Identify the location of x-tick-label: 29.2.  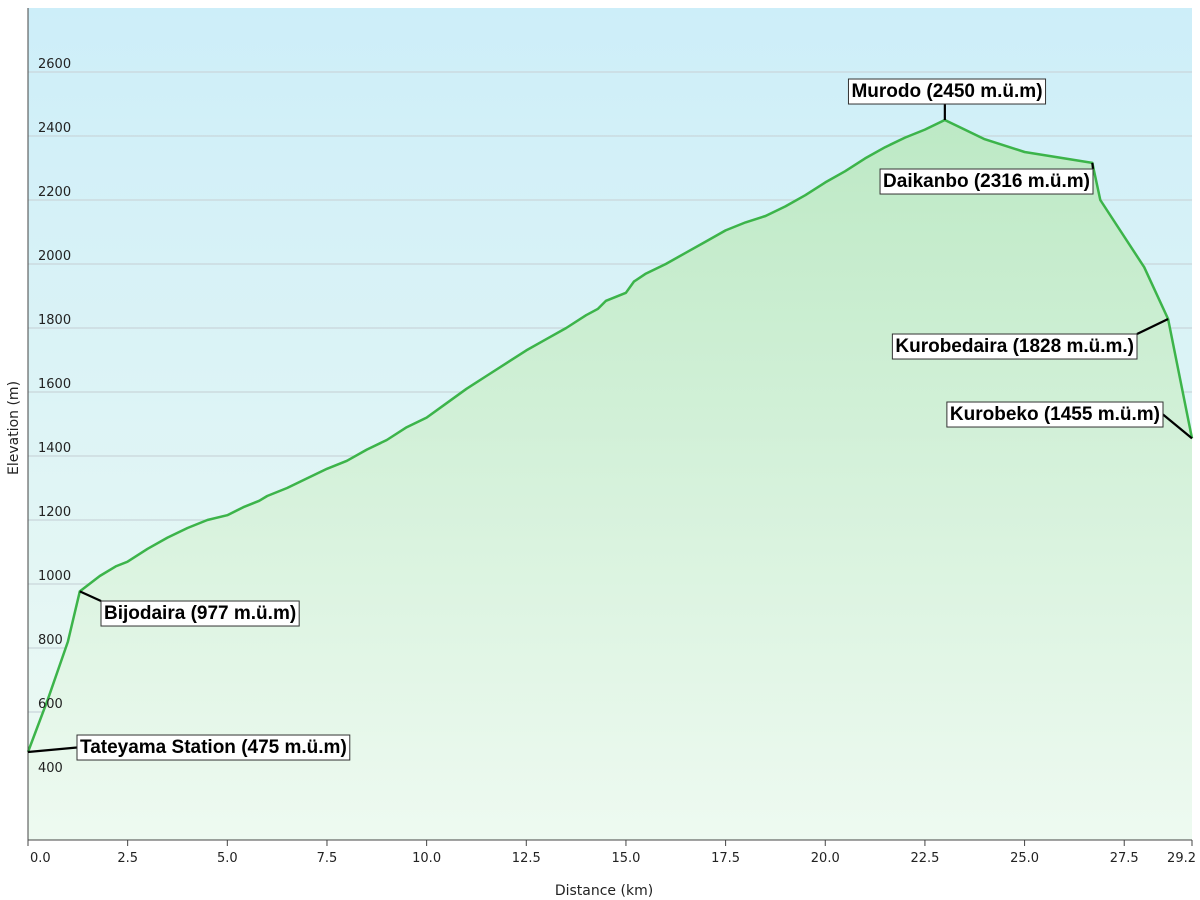
(1181, 858).